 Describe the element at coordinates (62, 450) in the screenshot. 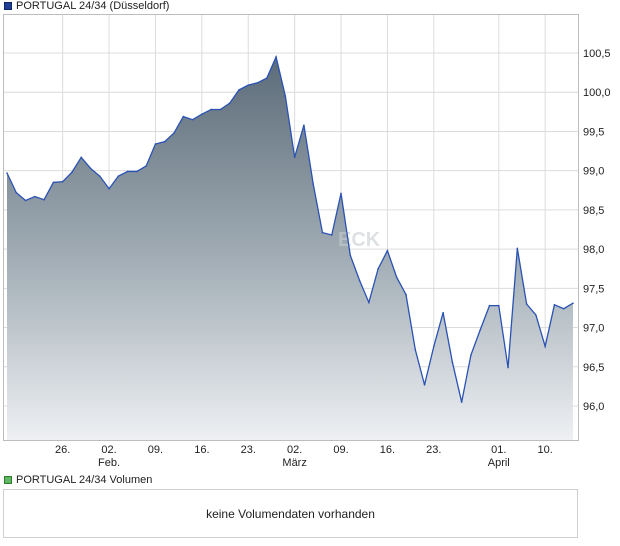

I see `x-tick-label: 26.` at that location.